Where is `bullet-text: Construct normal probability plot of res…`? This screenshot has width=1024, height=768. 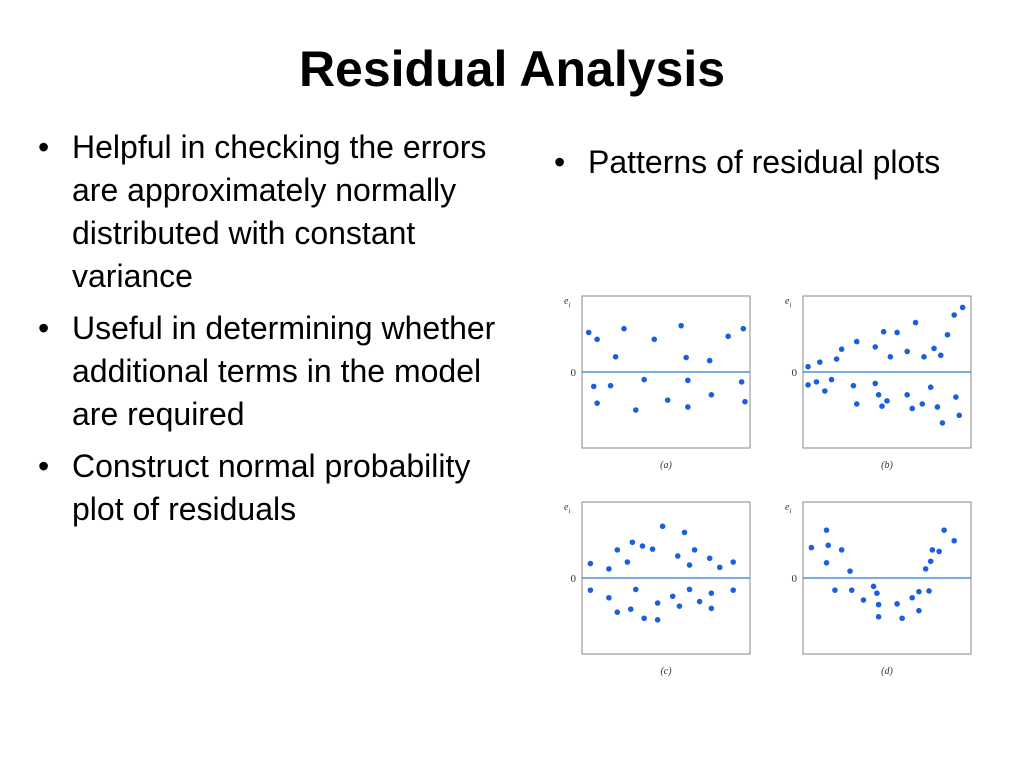
bullet-text: Construct normal probability plot of res… is located at coordinates (271, 487).